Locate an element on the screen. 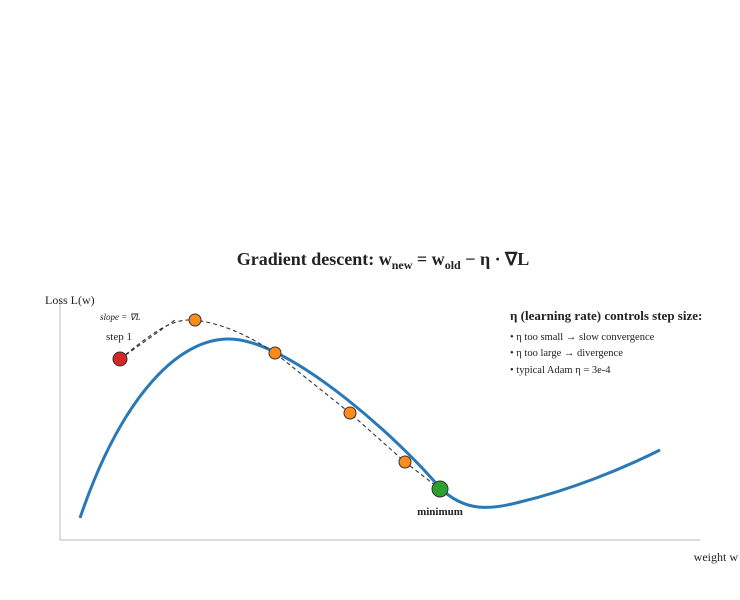  title-part: = w is located at coordinates (428, 259).